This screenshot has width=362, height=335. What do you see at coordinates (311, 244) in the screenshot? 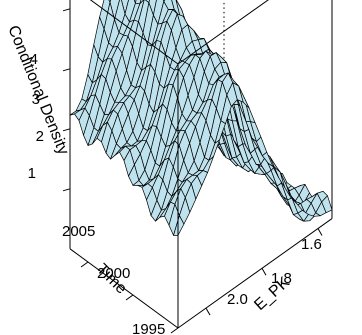
I see `y-tick-label: 1.6` at bounding box center [311, 244].